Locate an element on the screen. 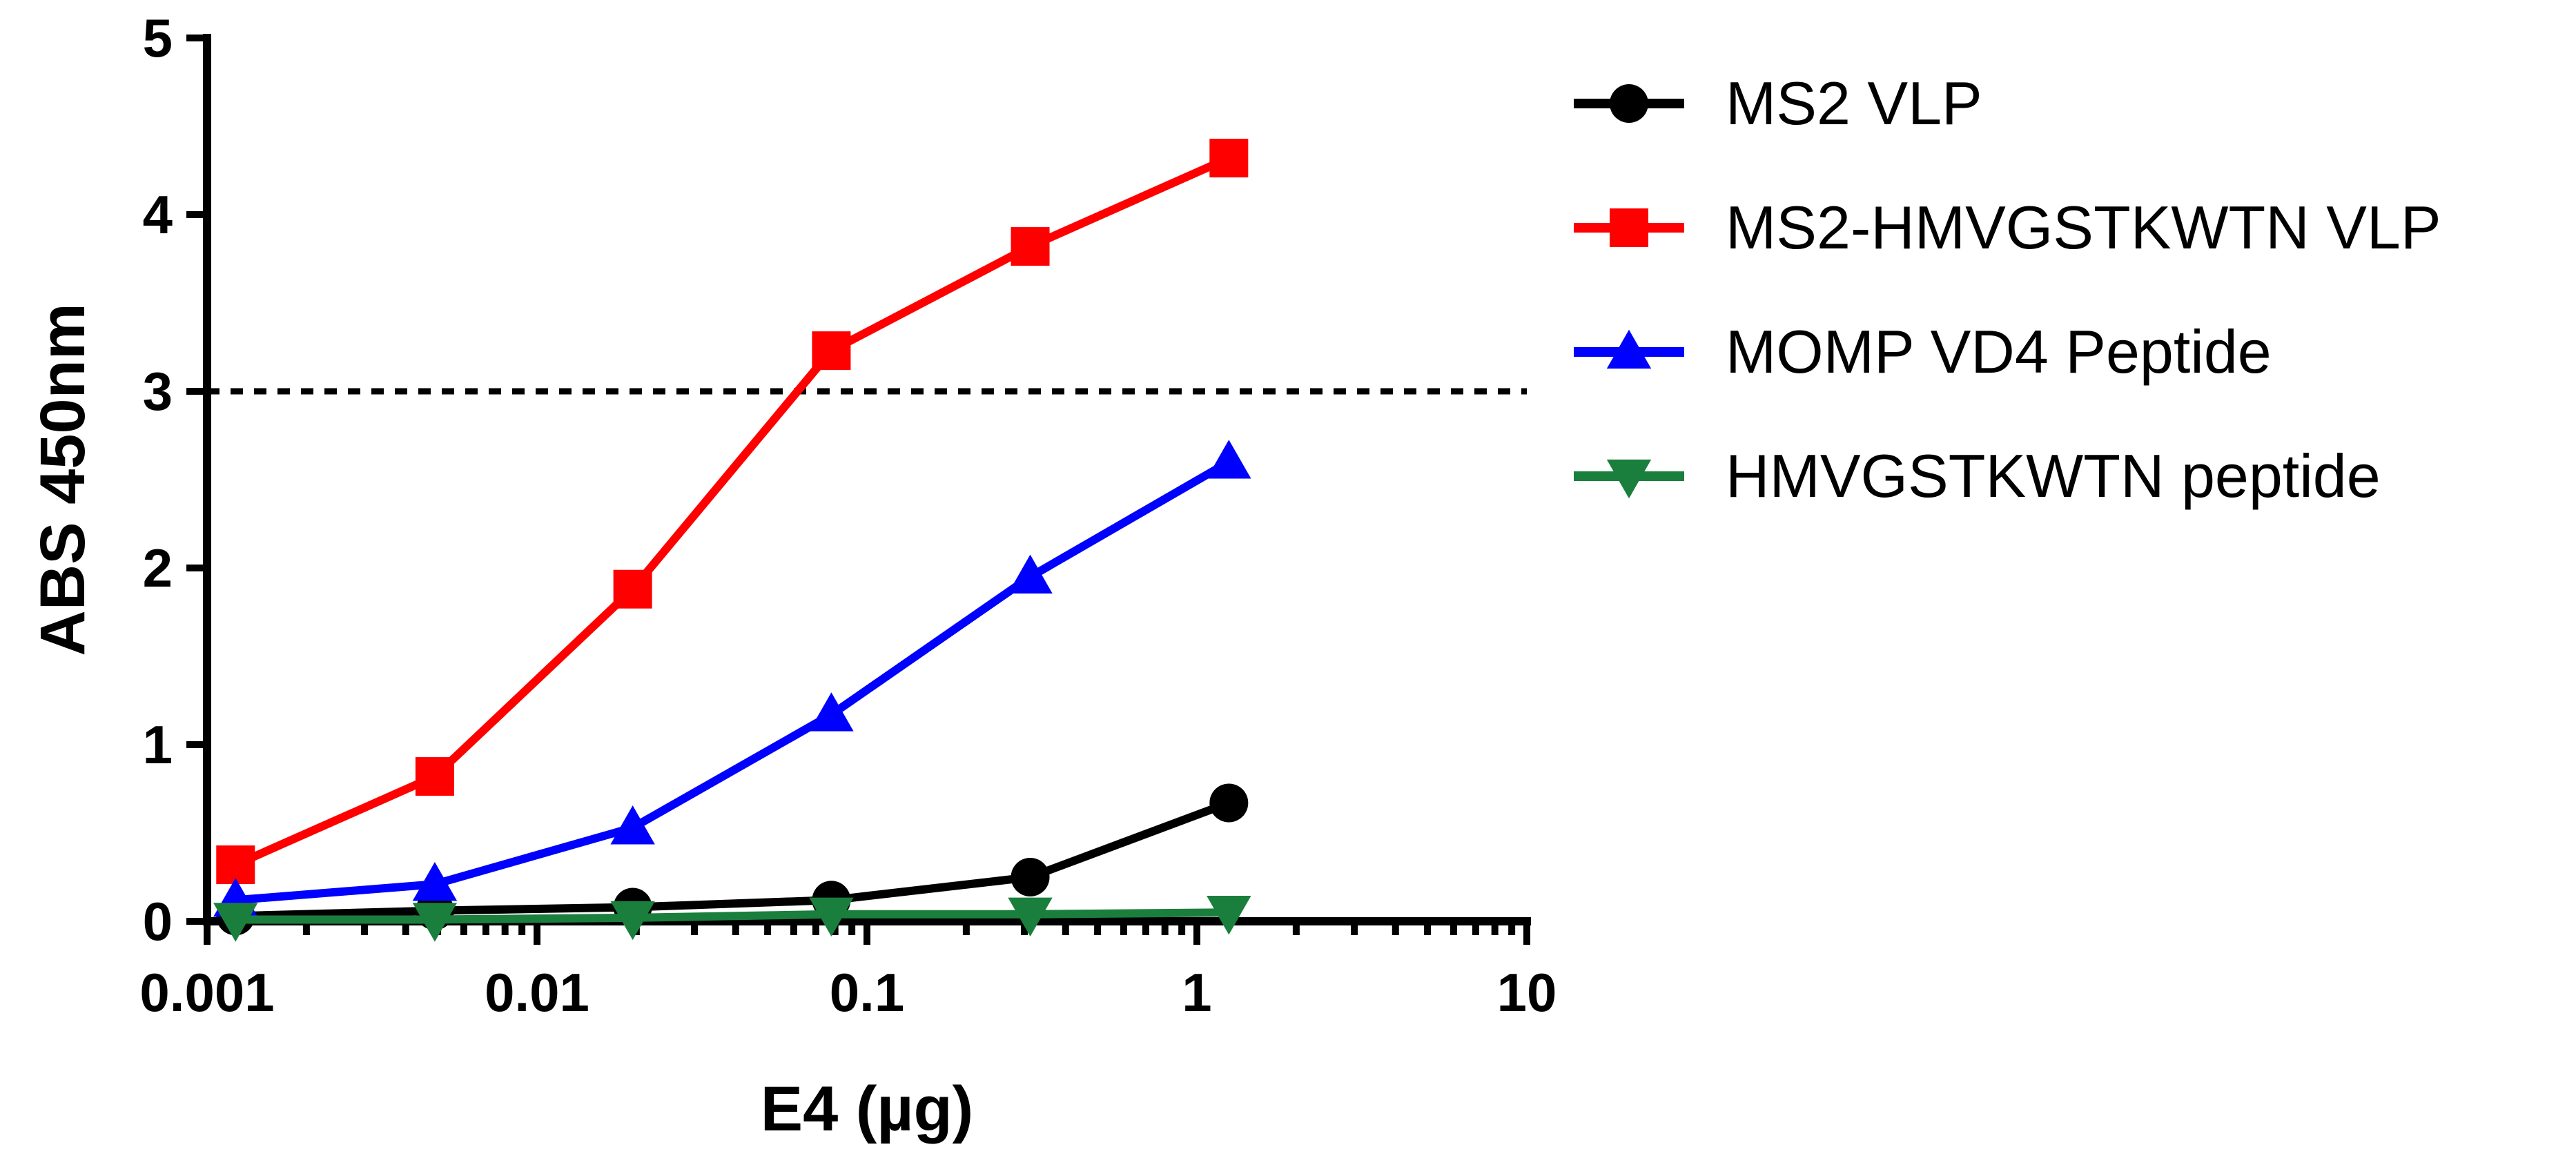  y-axis-title: ABS 450nm is located at coordinates (63, 480).